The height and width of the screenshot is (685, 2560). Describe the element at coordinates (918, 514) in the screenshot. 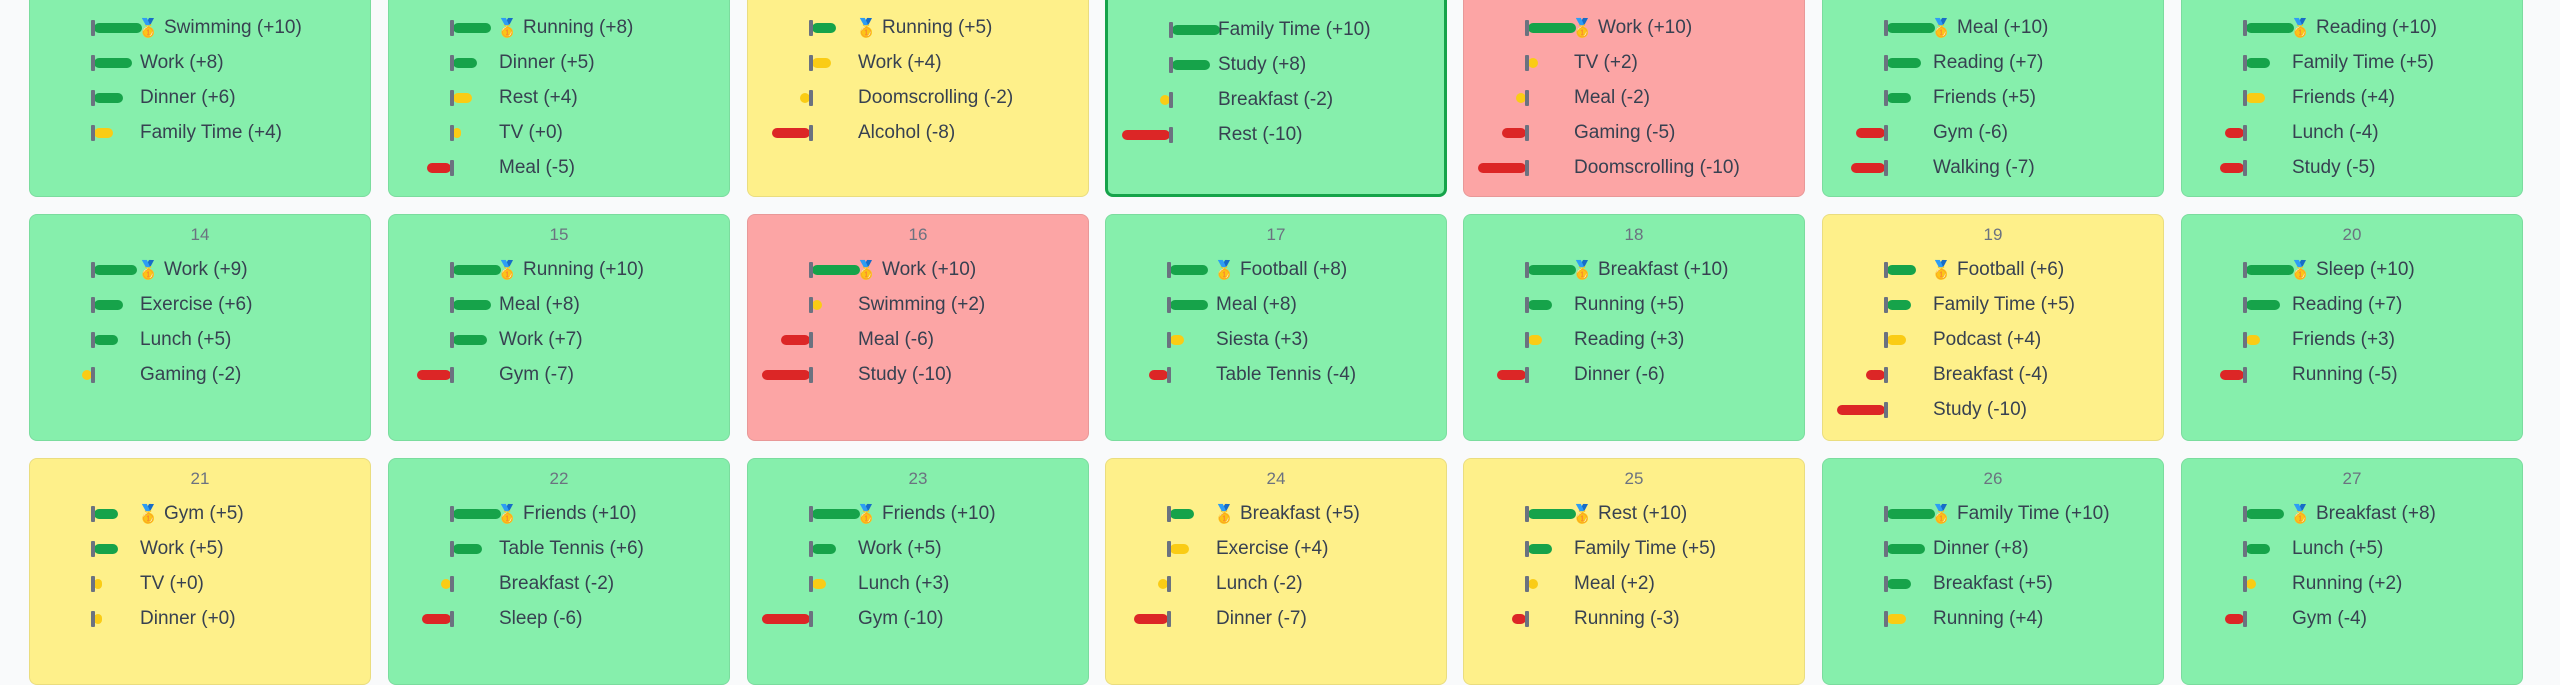

I see `activity-row: 🥇 Friends (+10)` at that location.